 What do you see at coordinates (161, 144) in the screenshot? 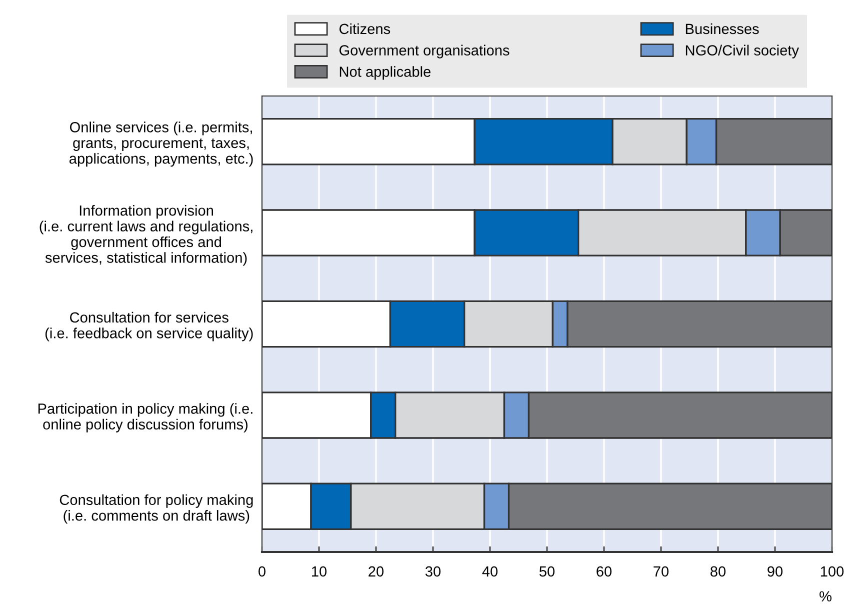
I see `y-tick-label: Online services (i.e. permits, grants, procurement, taxes, applications, payments, etc.)` at bounding box center [161, 144].